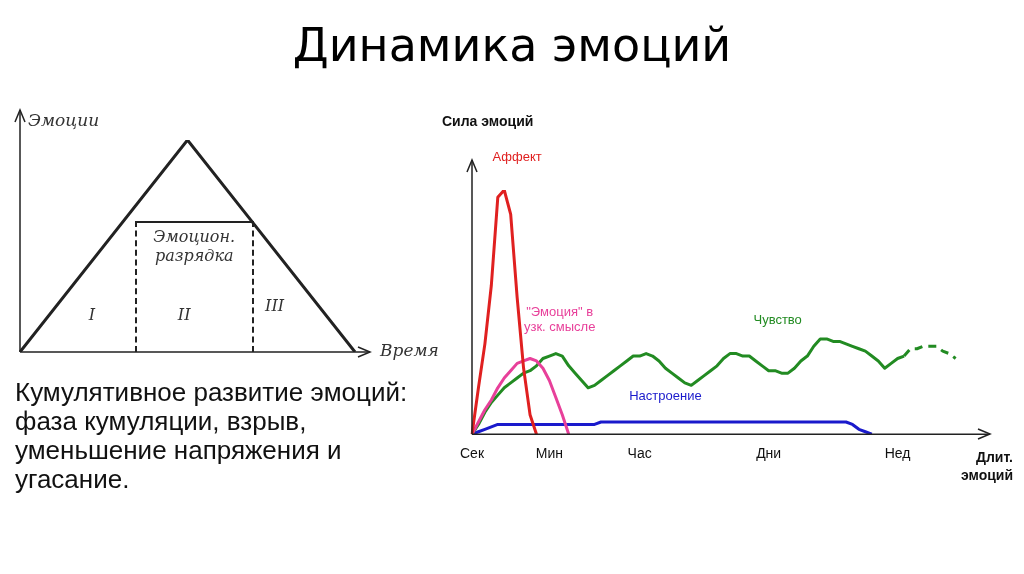 The height and width of the screenshot is (574, 1024). What do you see at coordinates (472, 453) in the screenshot?
I see `x-tick-label: Сек` at bounding box center [472, 453].